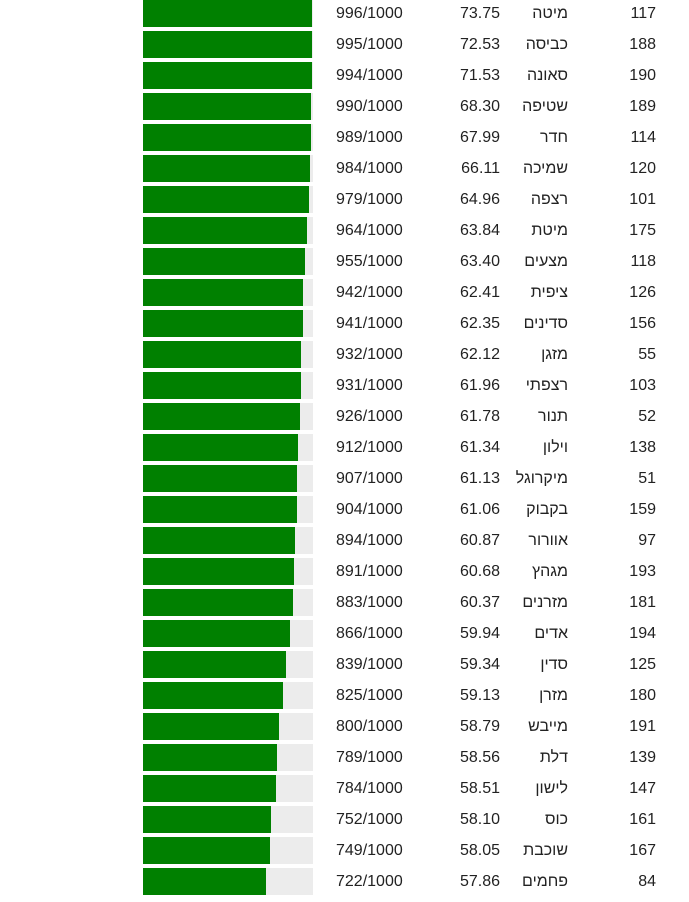 The width and height of the screenshot is (689, 902). What do you see at coordinates (344, 666) in the screenshot?
I see `list-item: 839/1000 59.34 סדין 125` at bounding box center [344, 666].